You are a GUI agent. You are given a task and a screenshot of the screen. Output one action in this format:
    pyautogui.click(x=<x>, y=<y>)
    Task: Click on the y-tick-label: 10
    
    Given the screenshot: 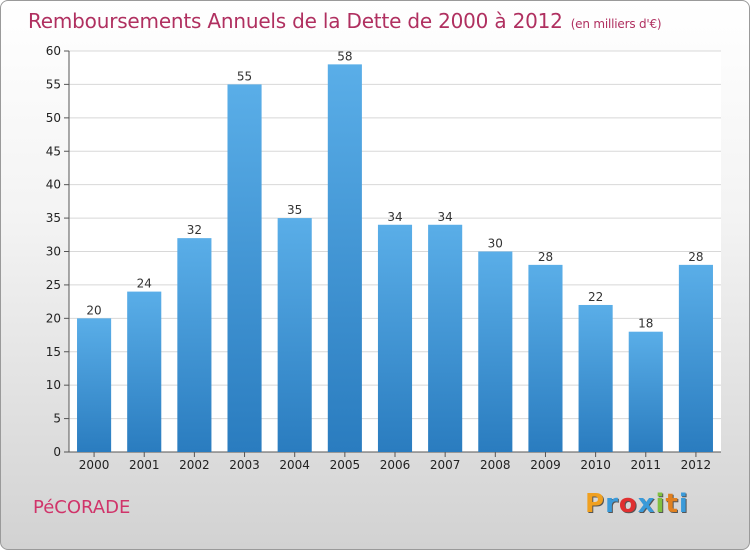 What is the action you would take?
    pyautogui.click(x=53, y=385)
    